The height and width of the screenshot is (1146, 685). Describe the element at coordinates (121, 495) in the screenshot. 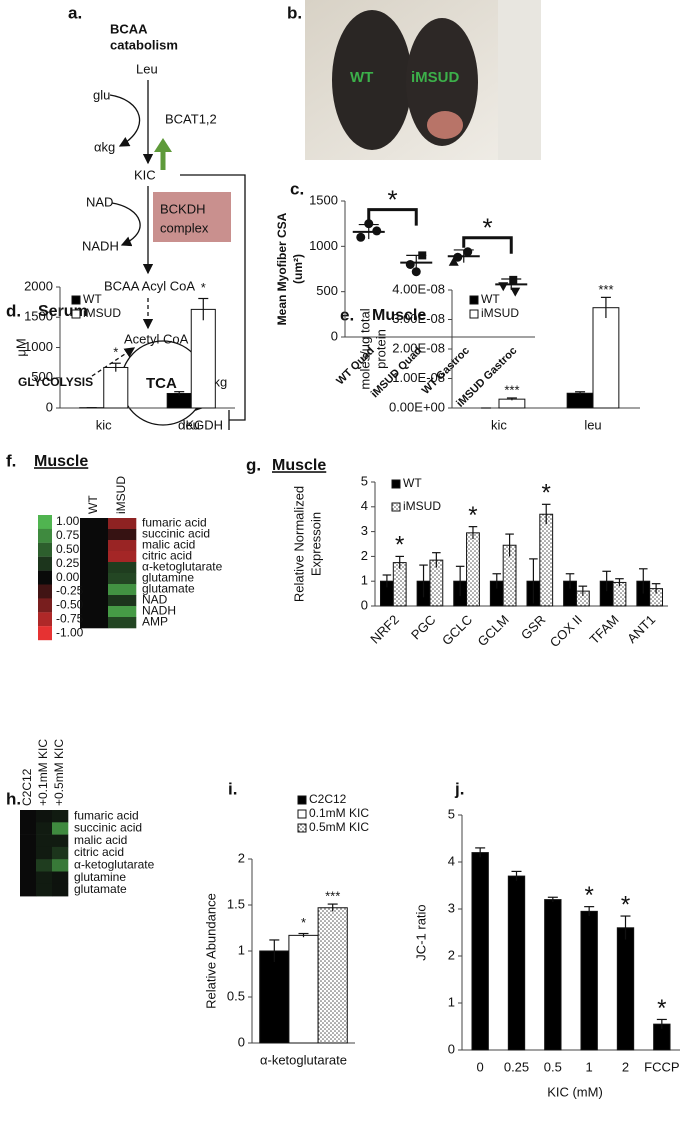

I see `column-header: iMSUD` at that location.